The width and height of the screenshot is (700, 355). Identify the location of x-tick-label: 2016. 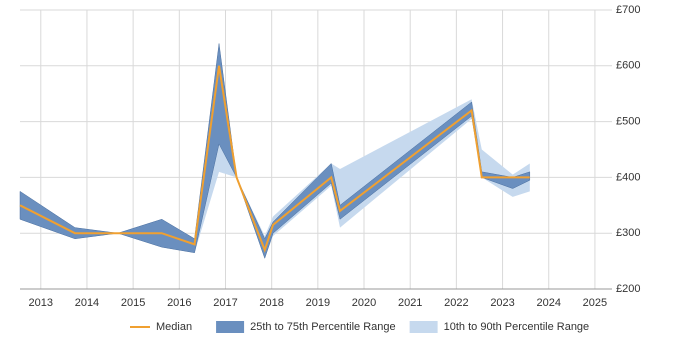
(179, 303).